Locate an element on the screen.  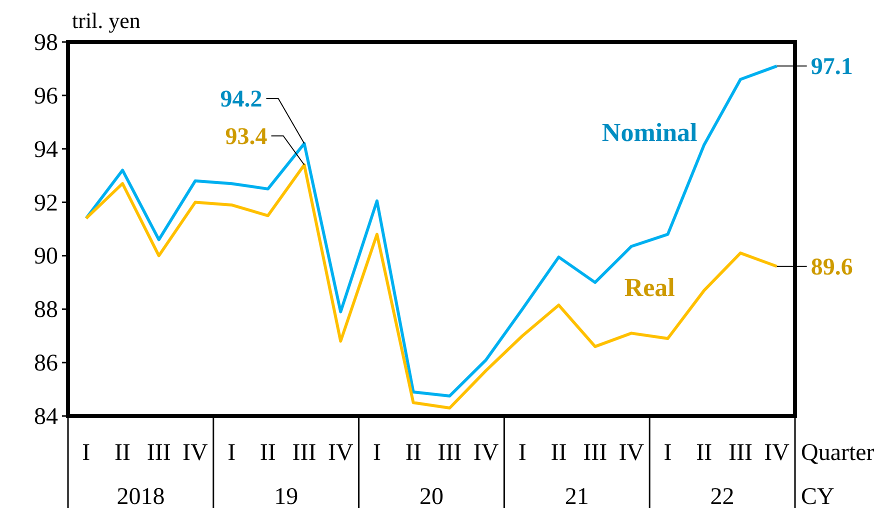
y-axis-title: tril. yen is located at coordinates (106, 20).